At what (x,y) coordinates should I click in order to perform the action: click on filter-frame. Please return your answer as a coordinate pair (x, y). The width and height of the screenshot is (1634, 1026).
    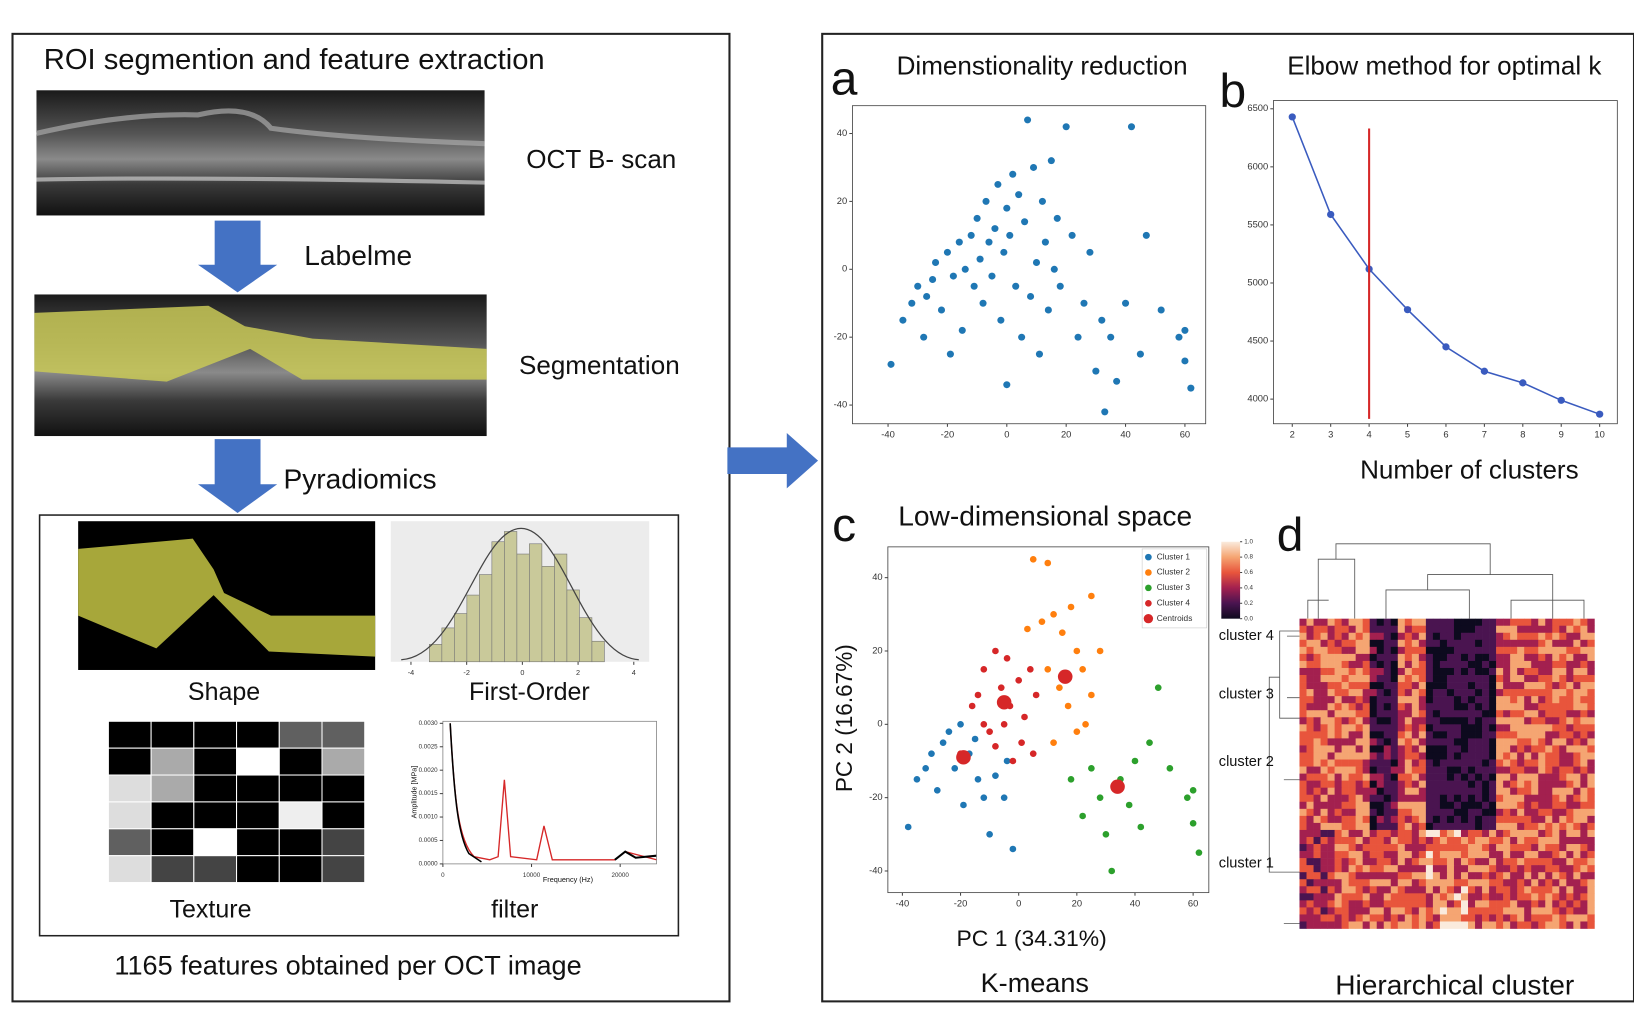
    Looking at the image, I should click on (549, 792).